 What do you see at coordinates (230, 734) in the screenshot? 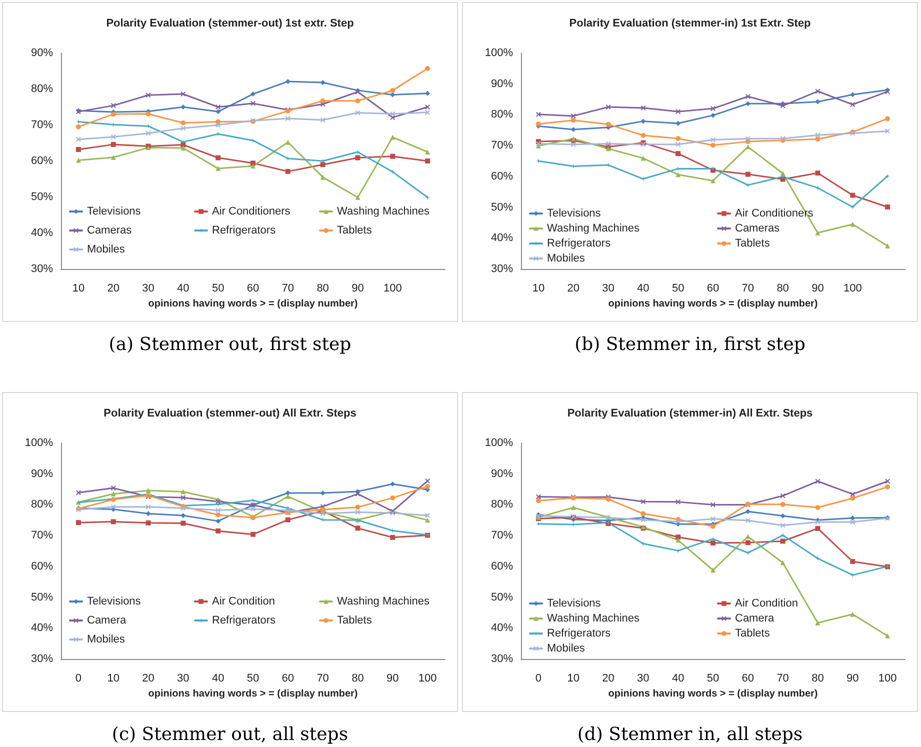
I see `text: (c) Stemmer out, all steps` at bounding box center [230, 734].